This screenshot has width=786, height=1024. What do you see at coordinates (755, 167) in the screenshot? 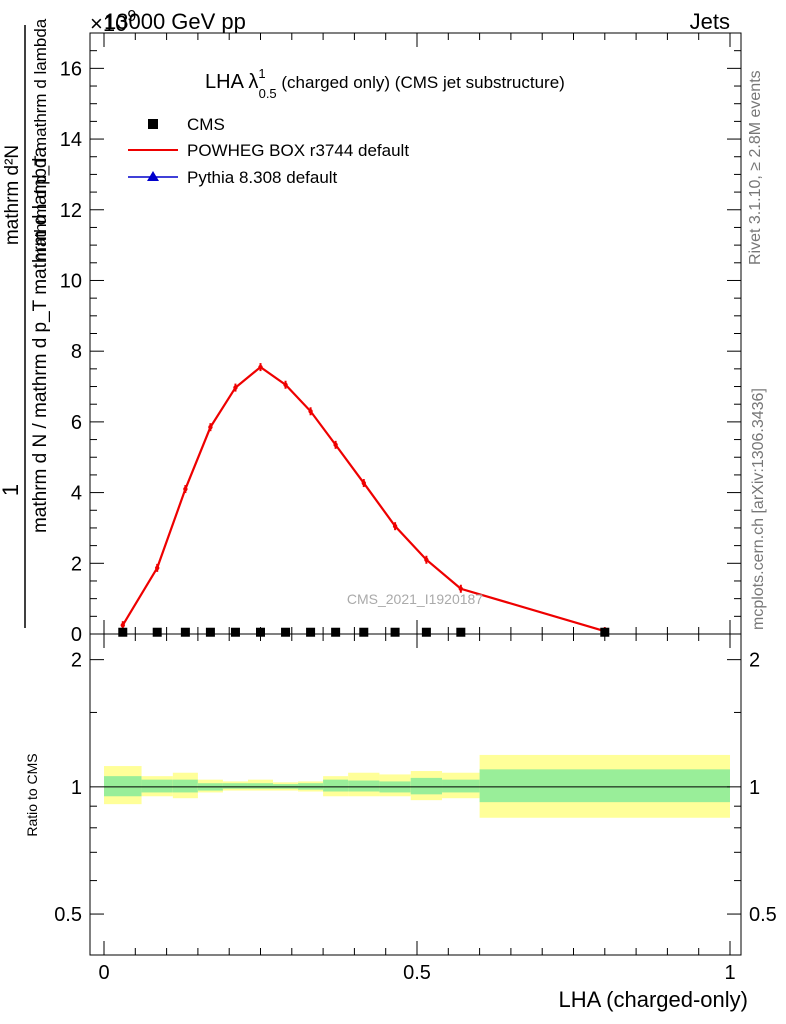
I see `rivet-label: Rivet 3.1.10, ≥ 2.8M events` at bounding box center [755, 167].